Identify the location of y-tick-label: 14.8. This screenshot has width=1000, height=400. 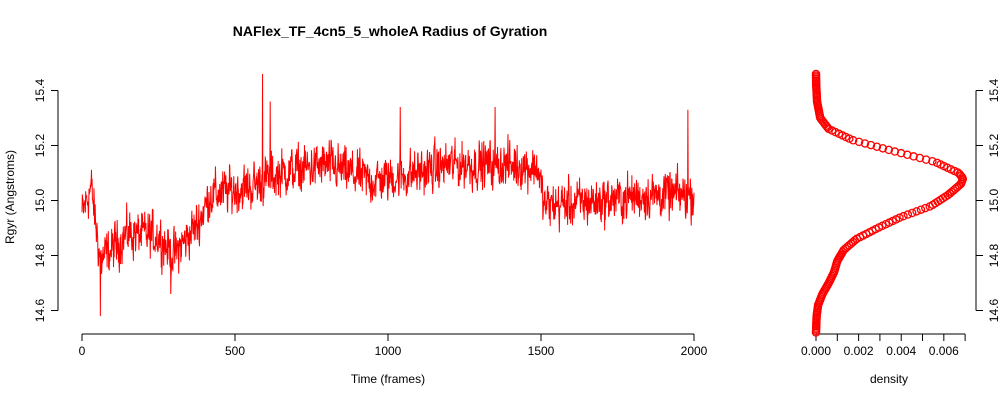
(40, 255).